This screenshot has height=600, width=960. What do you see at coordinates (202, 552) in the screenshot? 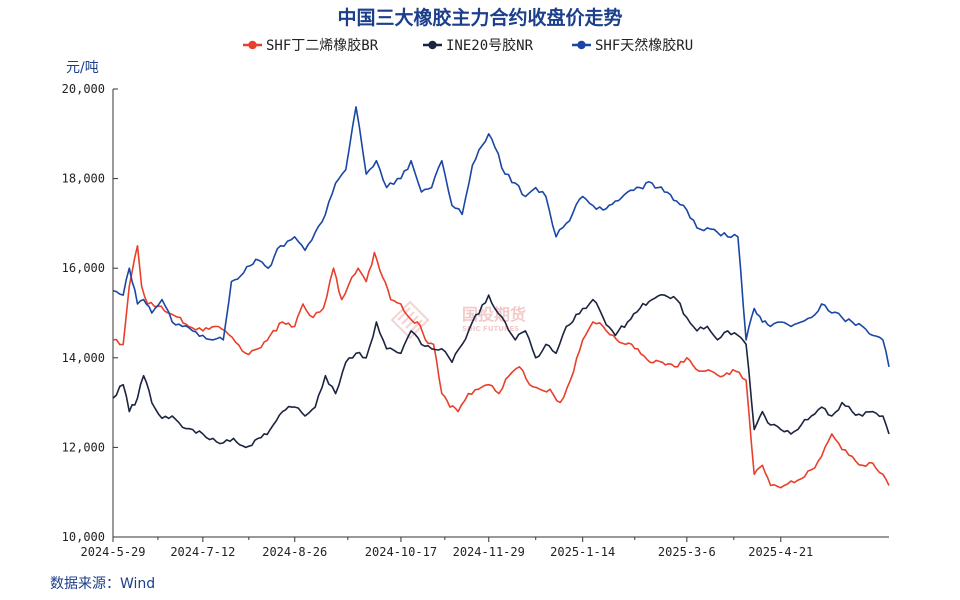
I see `x-tick-label: 2024-7-12` at bounding box center [202, 552].